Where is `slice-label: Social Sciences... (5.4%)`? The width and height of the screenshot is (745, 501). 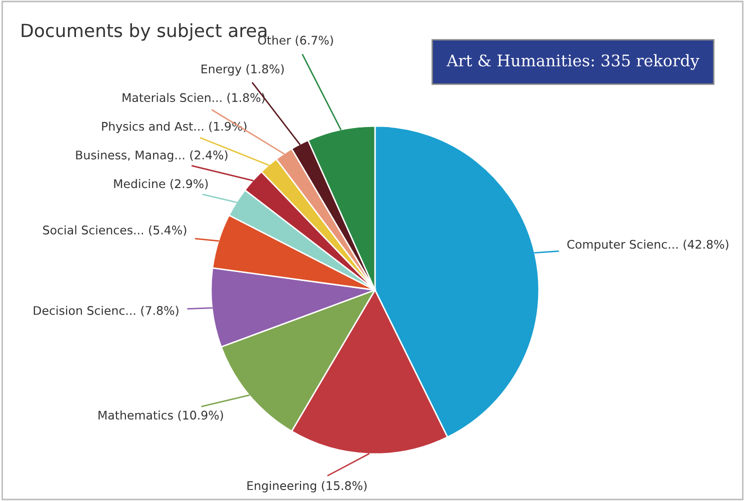 slice-label: Social Sciences... (5.4%) is located at coordinates (114, 230).